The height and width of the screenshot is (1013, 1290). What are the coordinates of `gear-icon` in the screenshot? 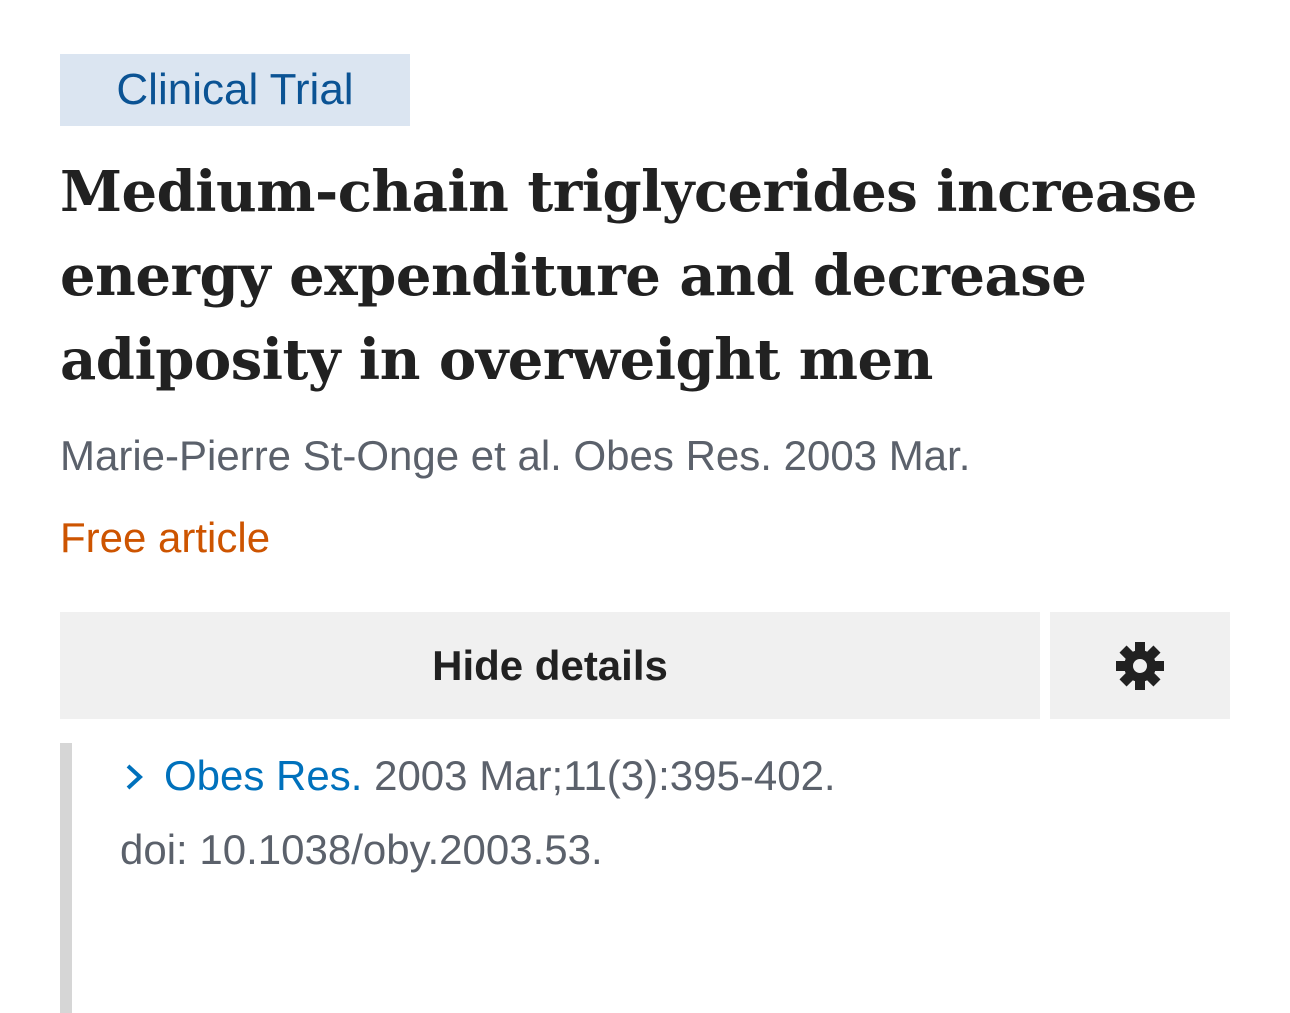 It's located at (1140, 666).